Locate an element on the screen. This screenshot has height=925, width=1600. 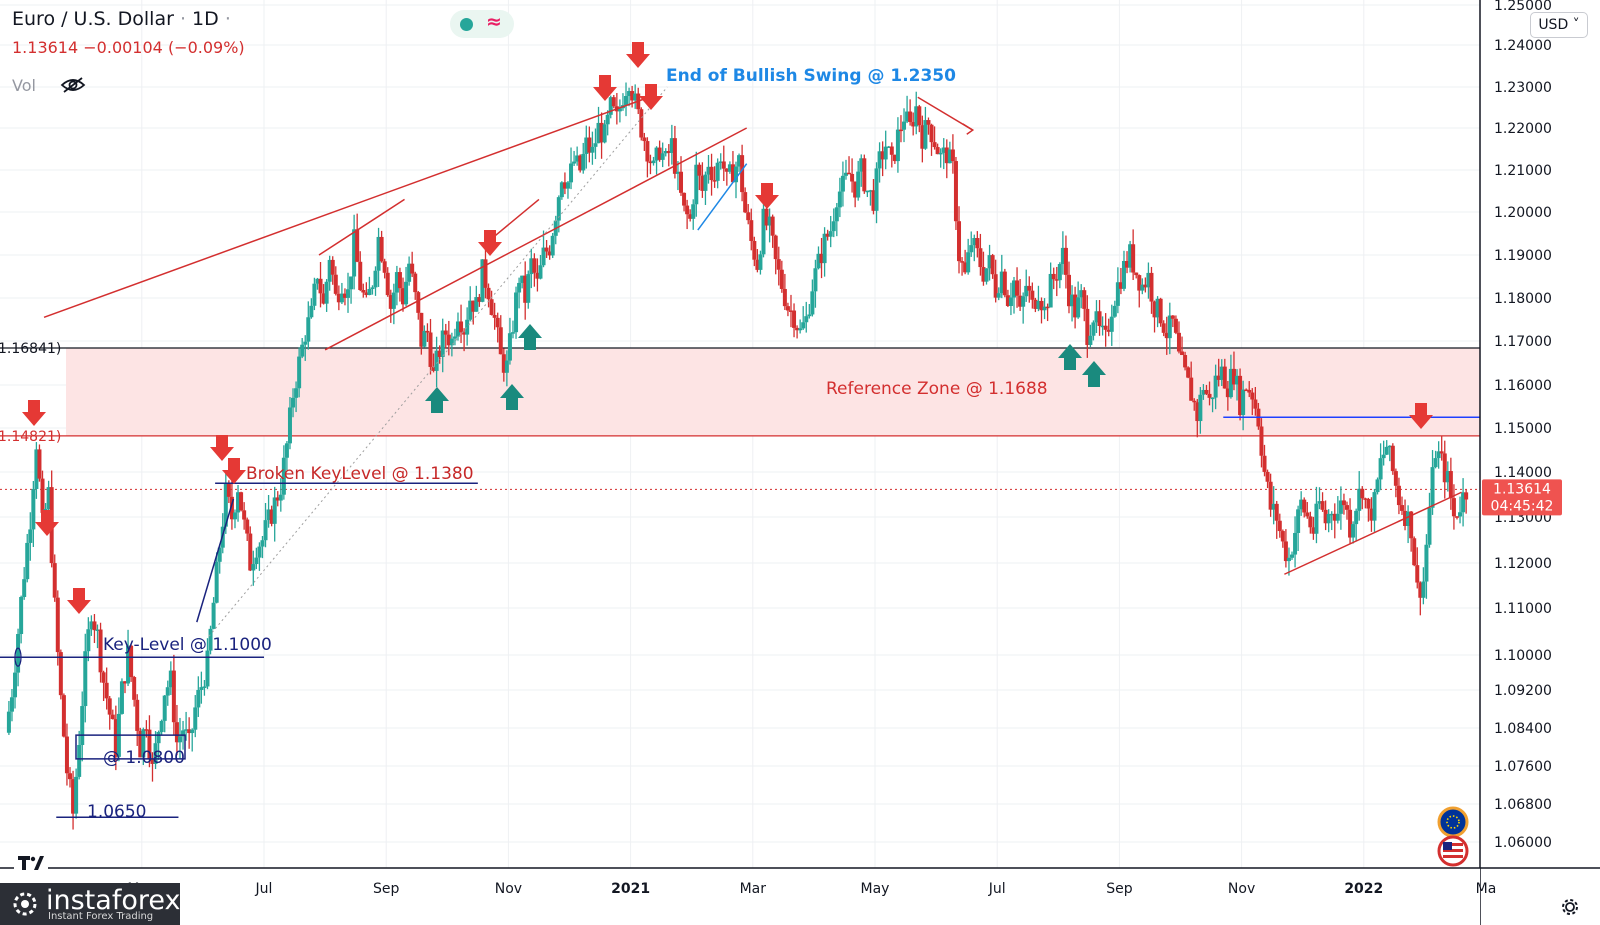
instaforex-logo: instaforex Instant Forex Trading is located at coordinates (90, 904).